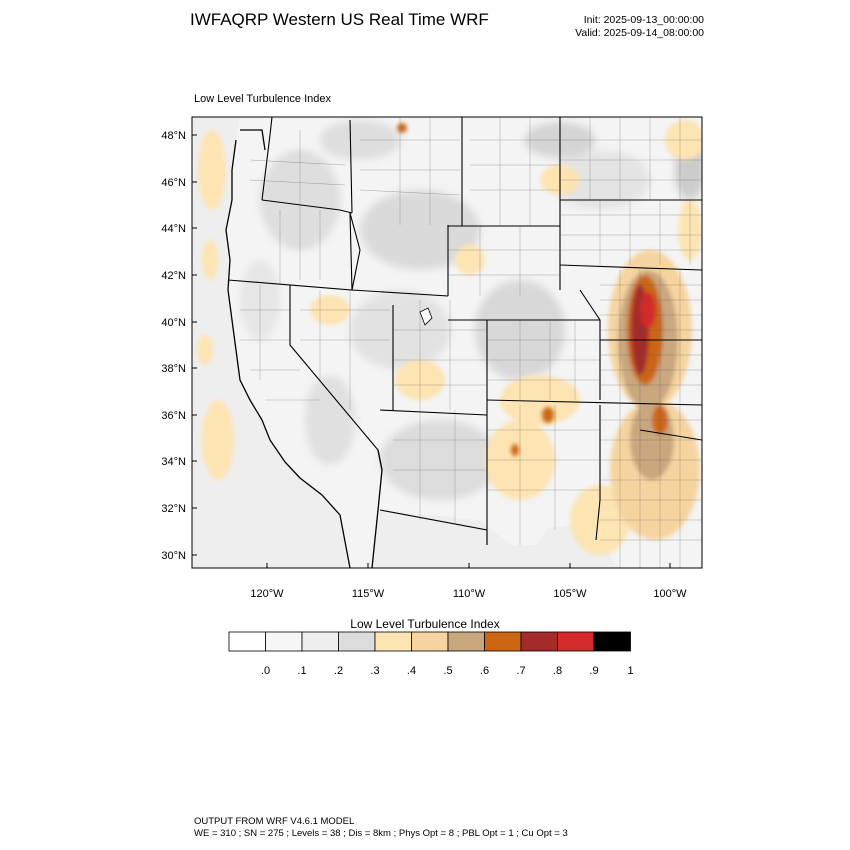 The height and width of the screenshot is (850, 850). What do you see at coordinates (173, 136) in the screenshot?
I see `lat-label-48: 48°N` at bounding box center [173, 136].